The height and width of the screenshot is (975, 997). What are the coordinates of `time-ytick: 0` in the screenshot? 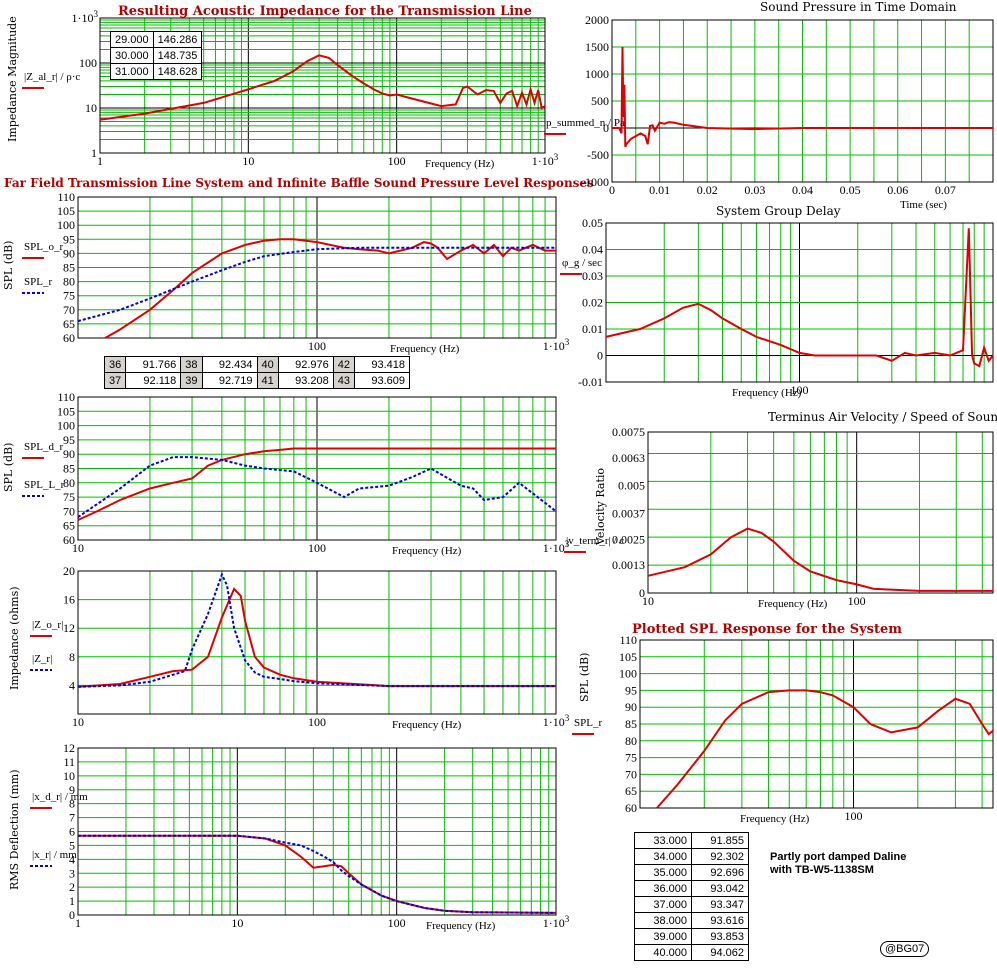 It's located at (606, 128).